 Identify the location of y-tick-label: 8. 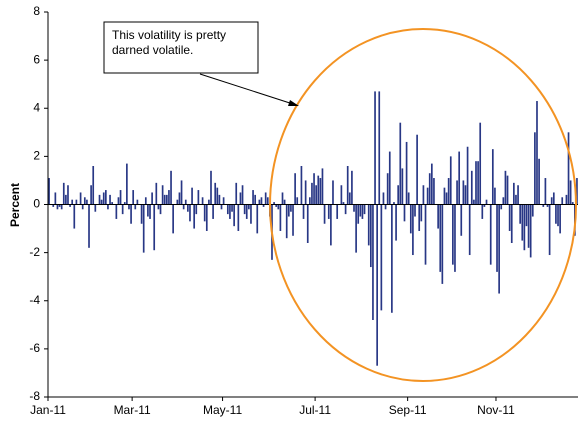
(36, 11).